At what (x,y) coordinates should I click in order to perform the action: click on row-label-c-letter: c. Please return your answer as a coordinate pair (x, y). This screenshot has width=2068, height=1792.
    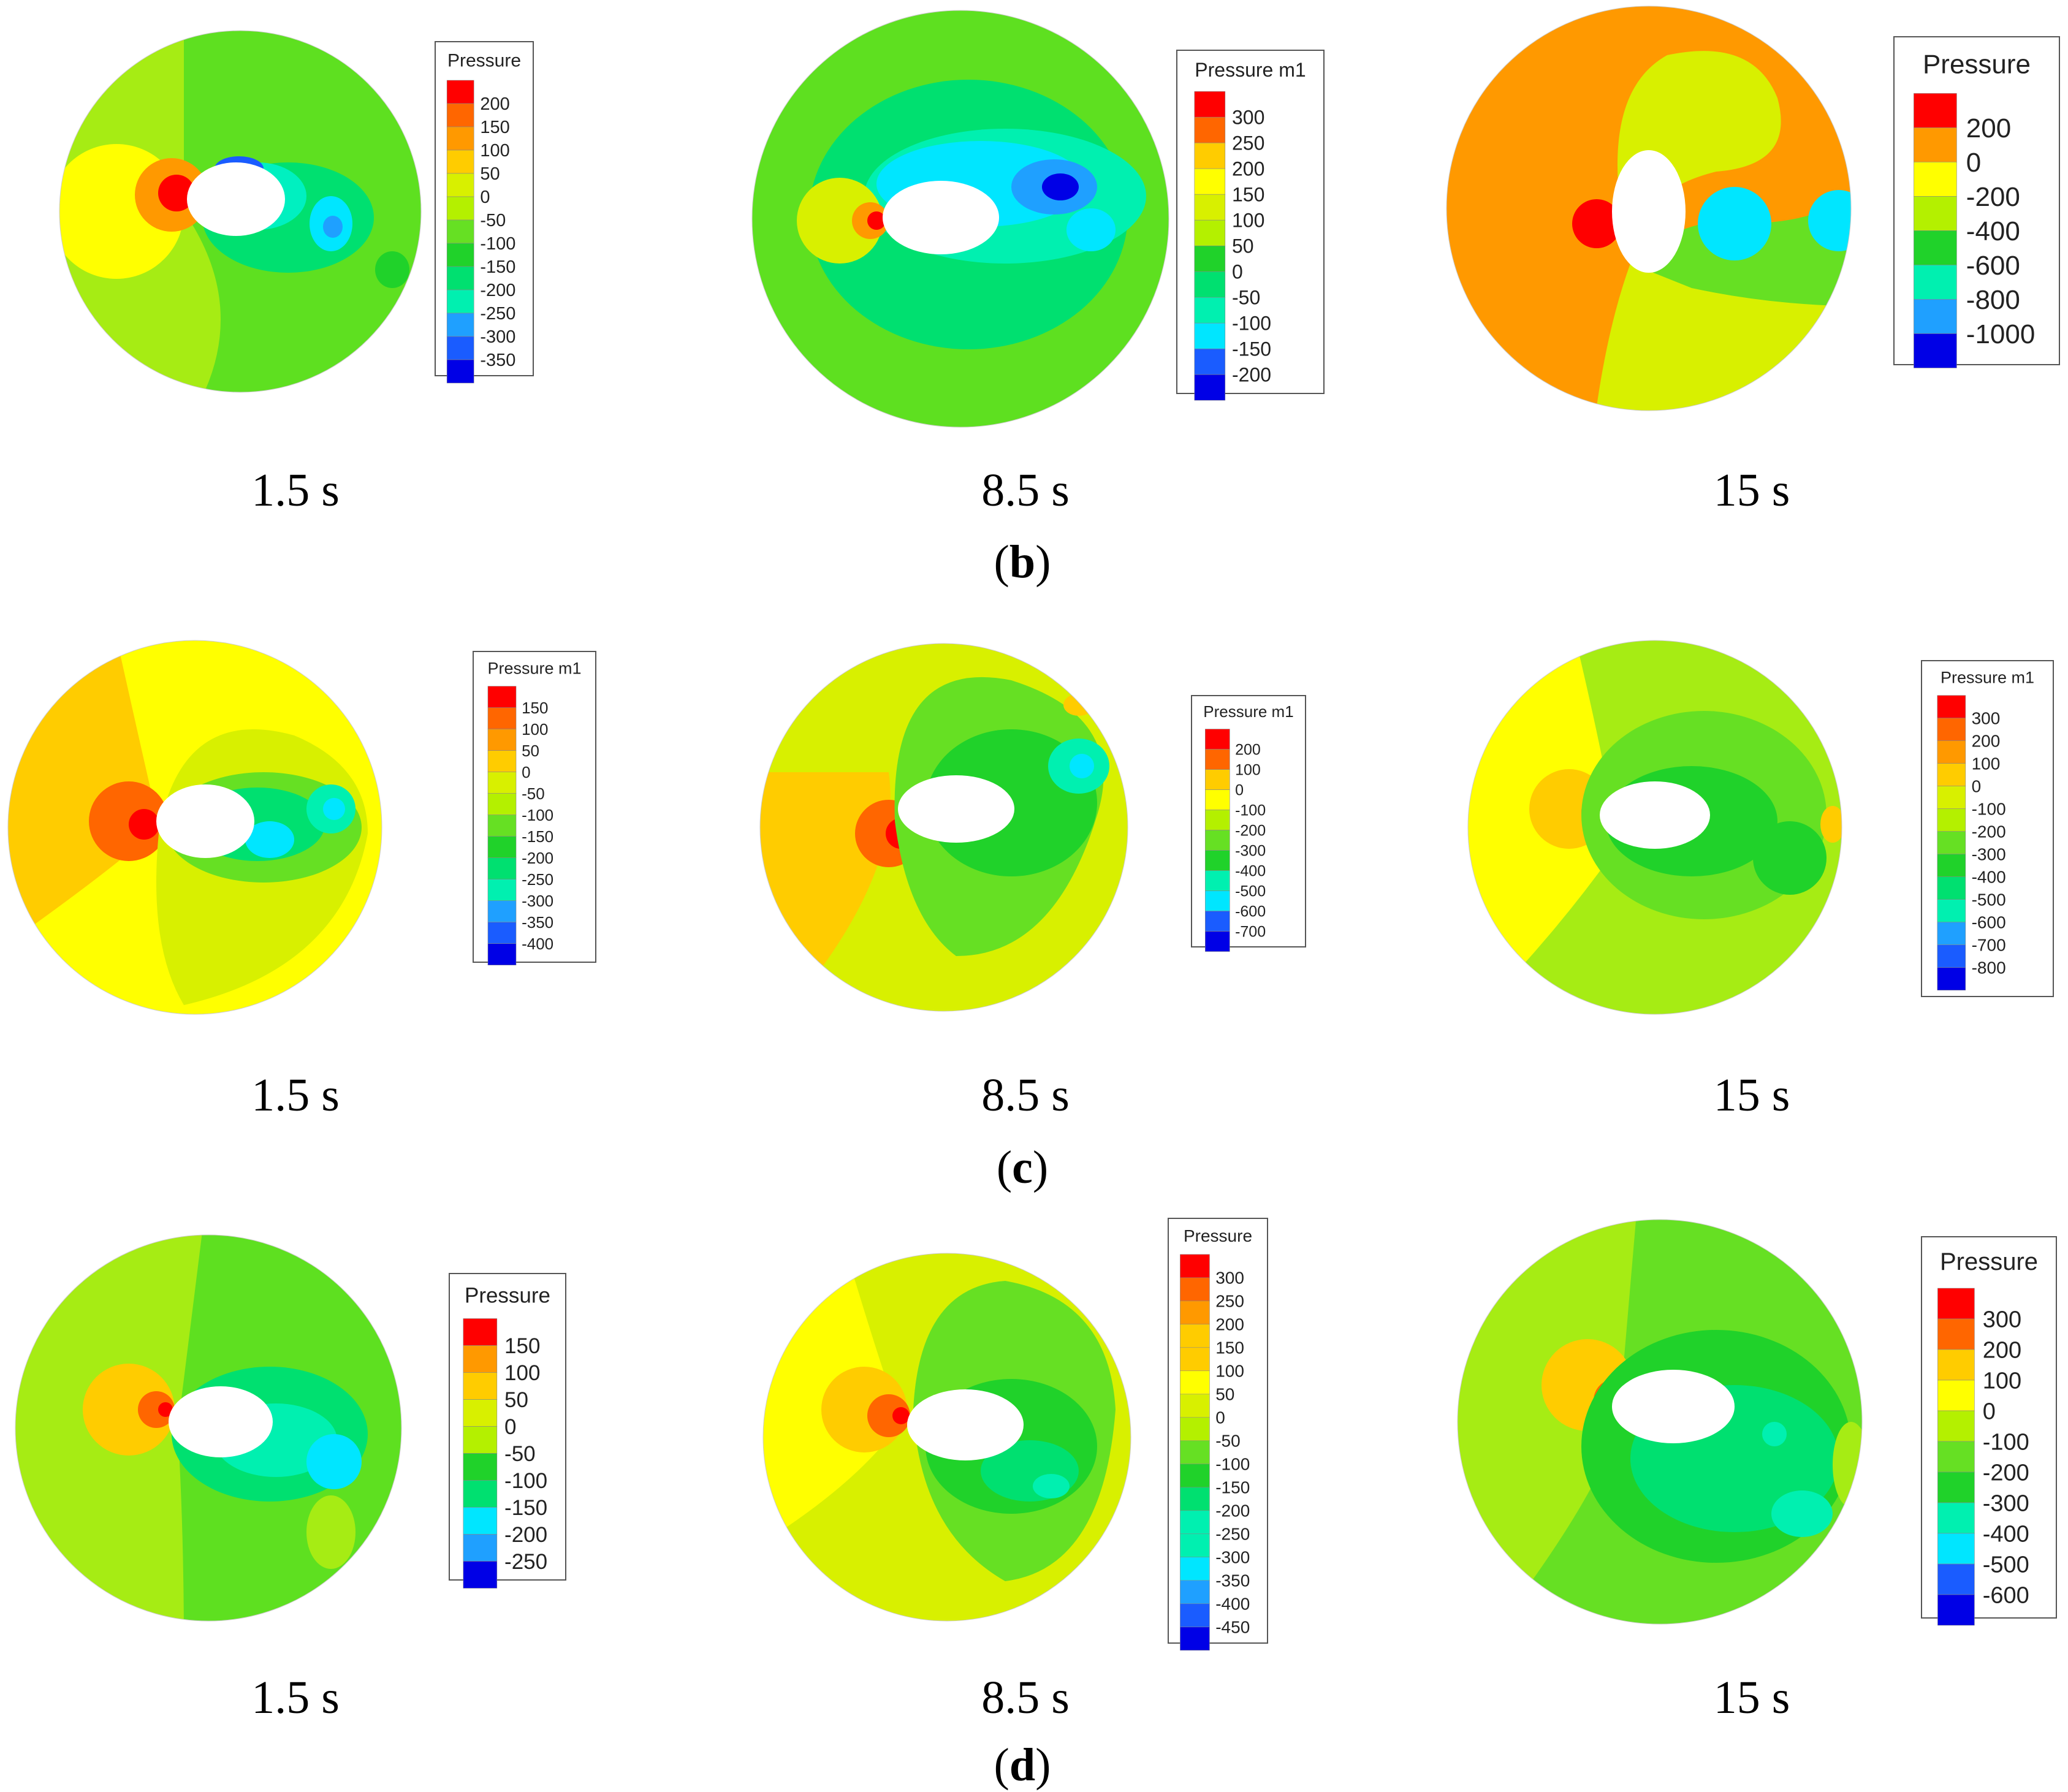
    Looking at the image, I should click on (1023, 1167).